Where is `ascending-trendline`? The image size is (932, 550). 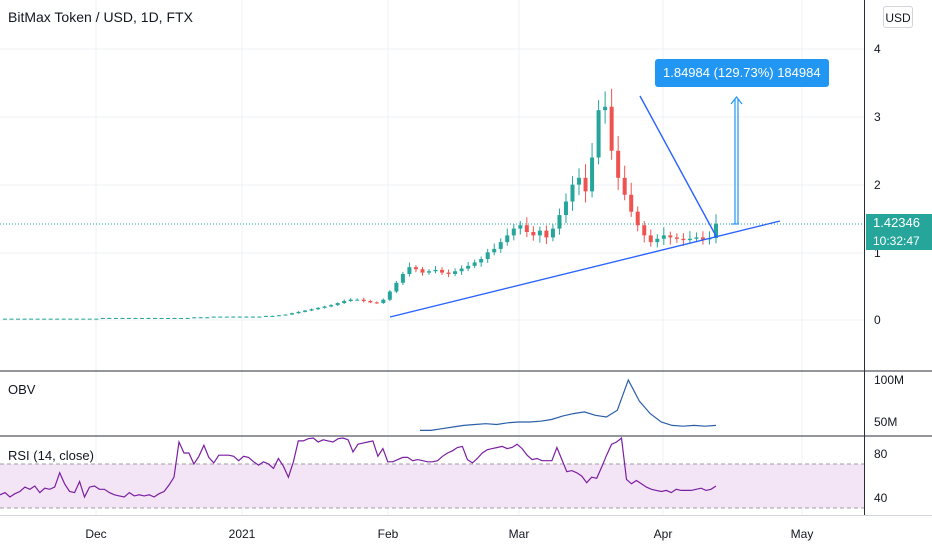
ascending-trendline is located at coordinates (585, 269).